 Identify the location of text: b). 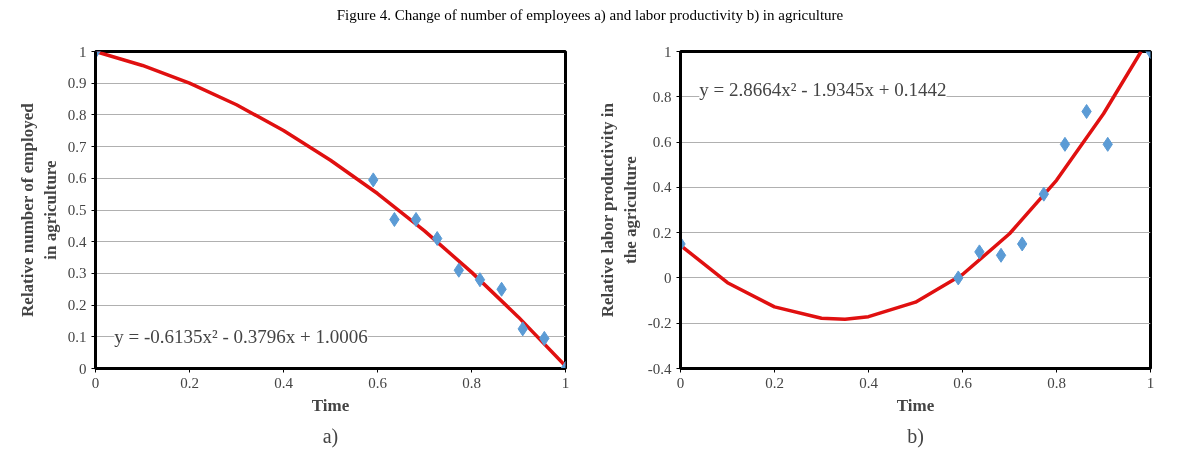
(915, 436).